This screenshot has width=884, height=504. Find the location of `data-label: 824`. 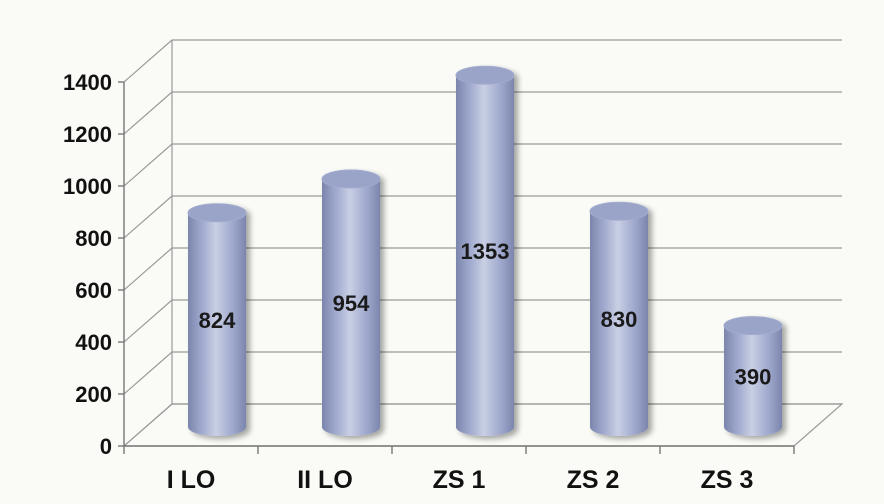

data-label: 824 is located at coordinates (217, 320).